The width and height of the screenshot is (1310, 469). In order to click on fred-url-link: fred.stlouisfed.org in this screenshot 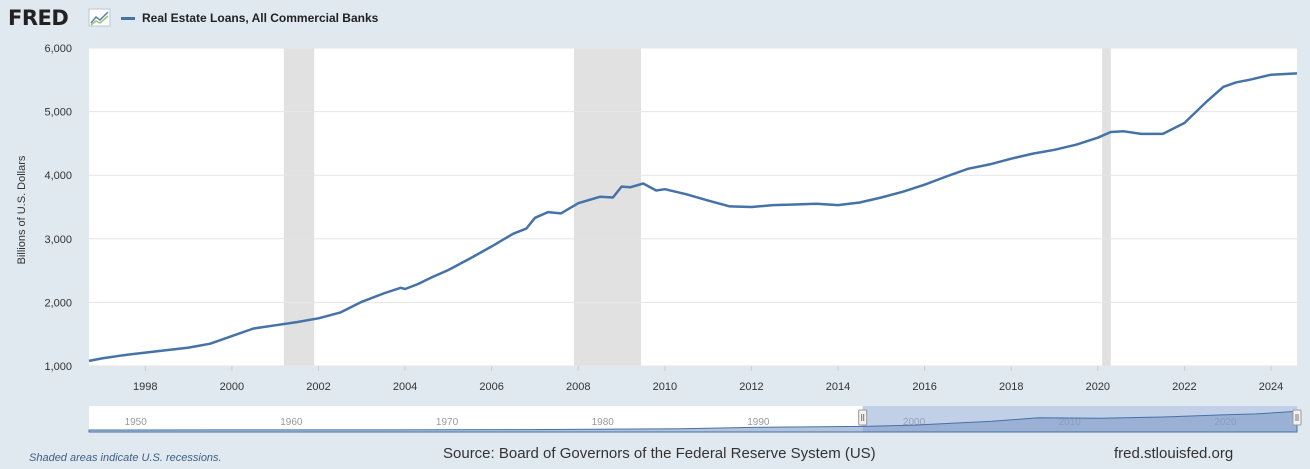, I will do `click(1174, 453)`.